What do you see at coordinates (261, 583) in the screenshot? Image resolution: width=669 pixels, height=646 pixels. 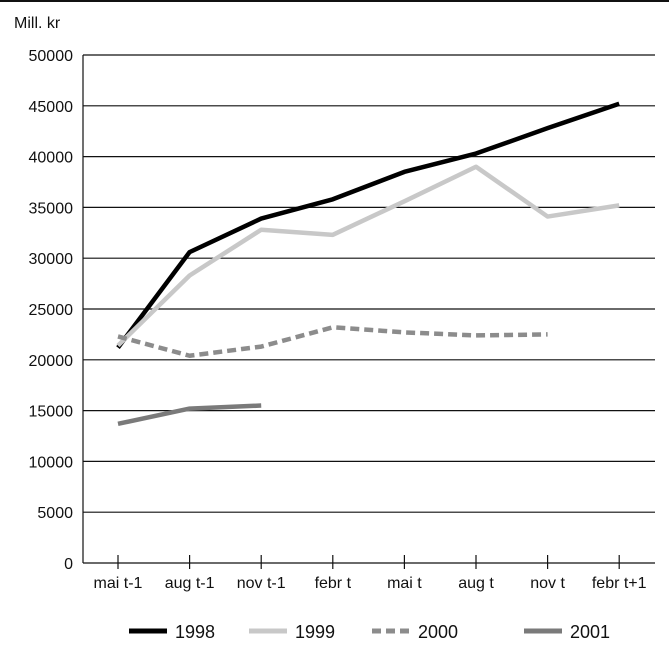 I see `x-tick-label: nov t-1` at bounding box center [261, 583].